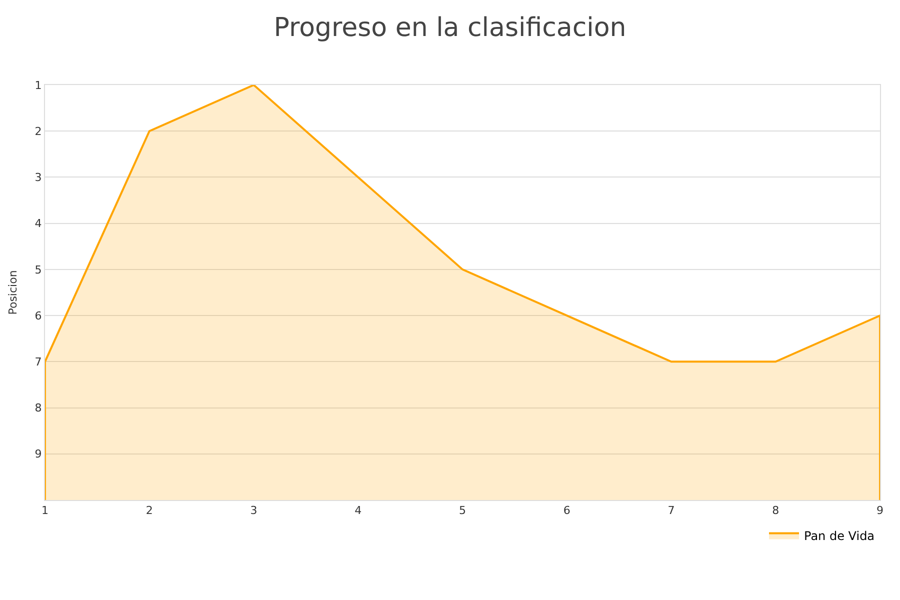 The image size is (900, 600). I want to click on y-tick-label: 3, so click(38, 177).